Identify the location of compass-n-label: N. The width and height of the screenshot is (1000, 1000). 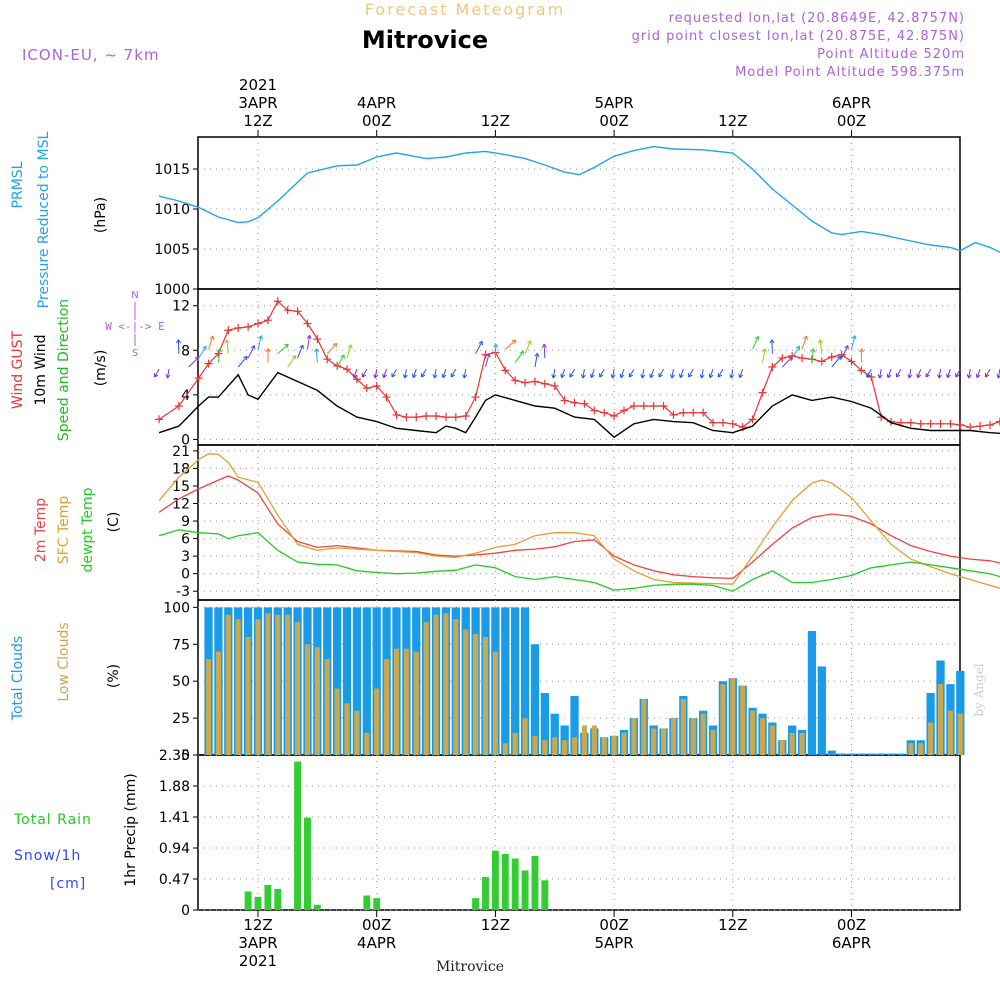
(134, 295).